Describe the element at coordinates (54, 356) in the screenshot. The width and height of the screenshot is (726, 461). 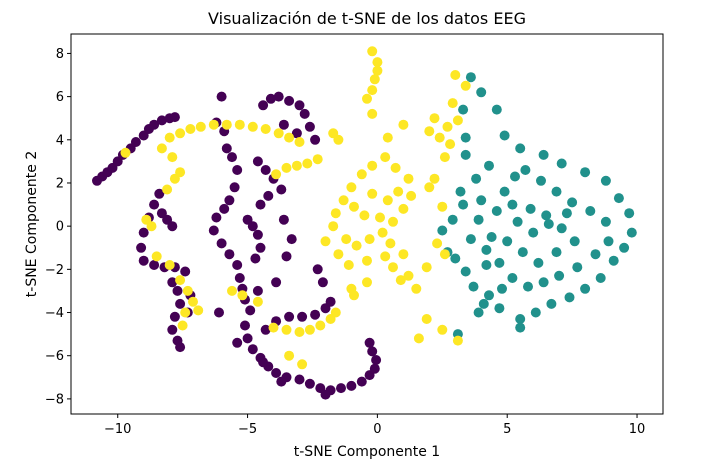
I see `y-tick-label: −6` at that location.